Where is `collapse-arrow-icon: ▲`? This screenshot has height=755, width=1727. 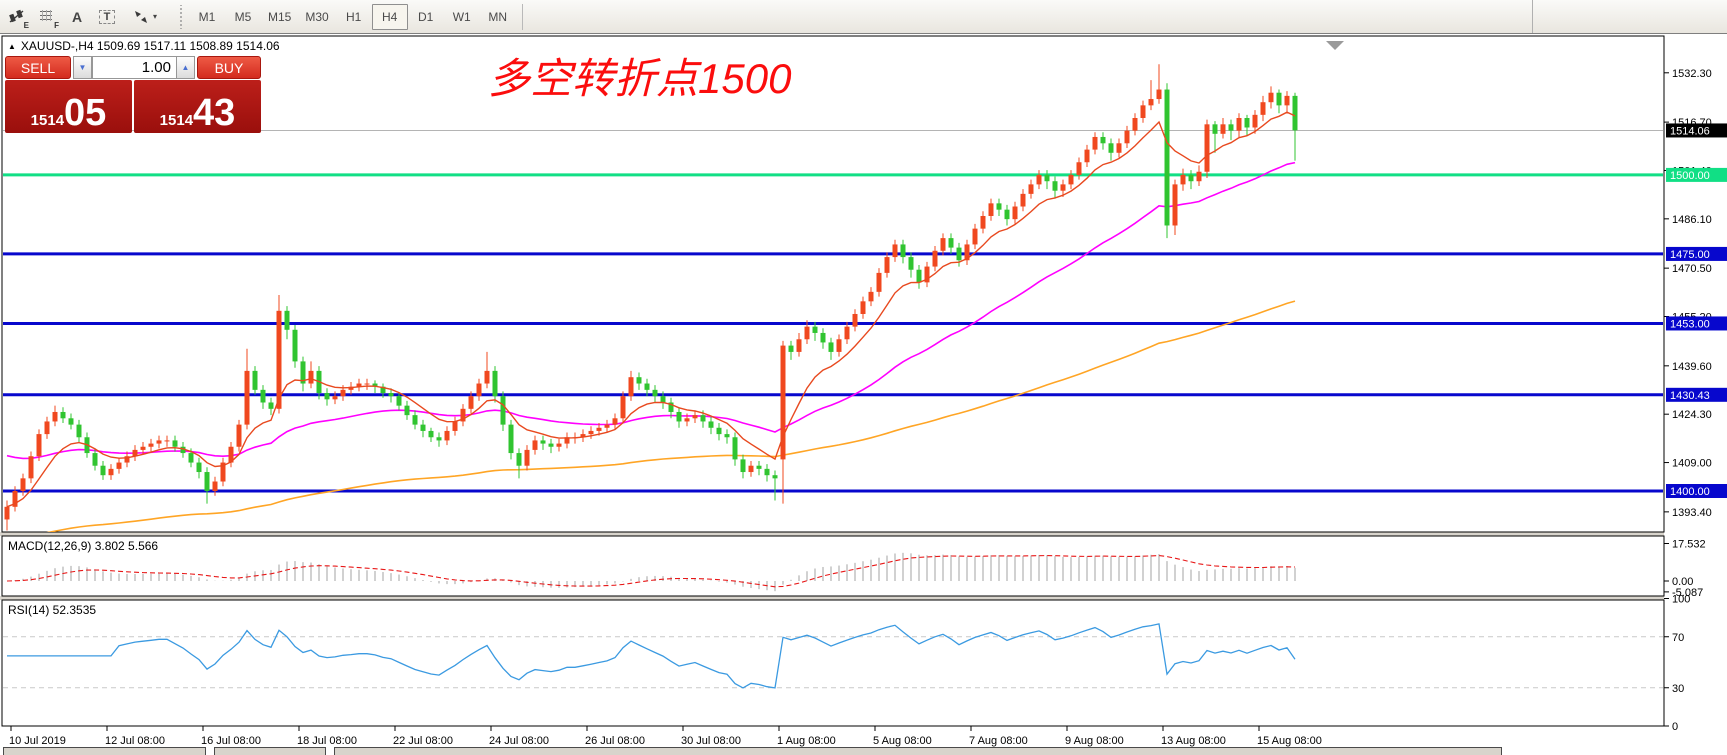 collapse-arrow-icon: ▲ is located at coordinates (12, 46).